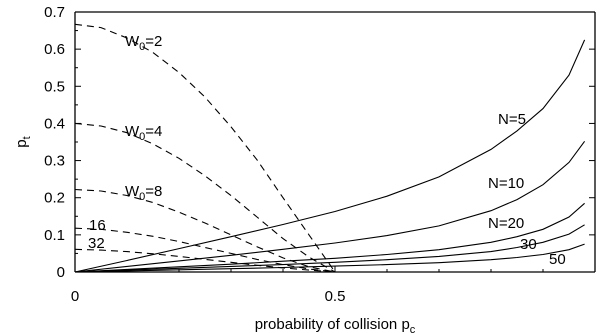 This screenshot has width=607, height=333. What do you see at coordinates (413, 328) in the screenshot?
I see `x-axis-title-sub: c` at bounding box center [413, 328].